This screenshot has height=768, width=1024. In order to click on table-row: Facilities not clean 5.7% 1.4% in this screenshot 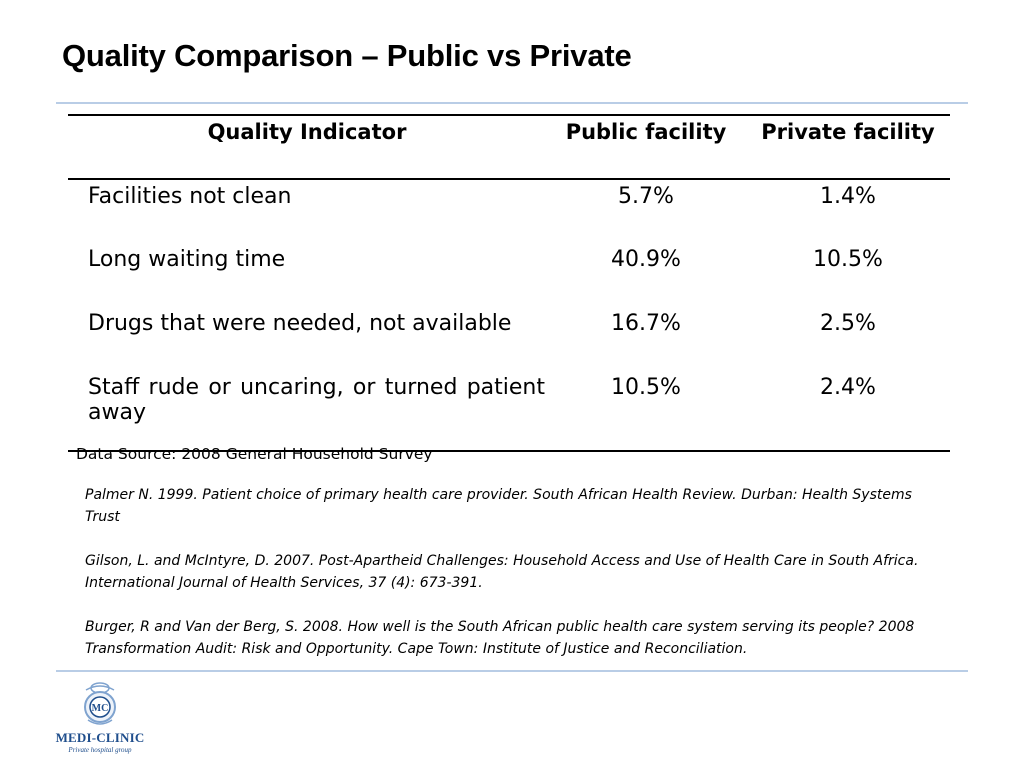, I will do `click(509, 211)`.